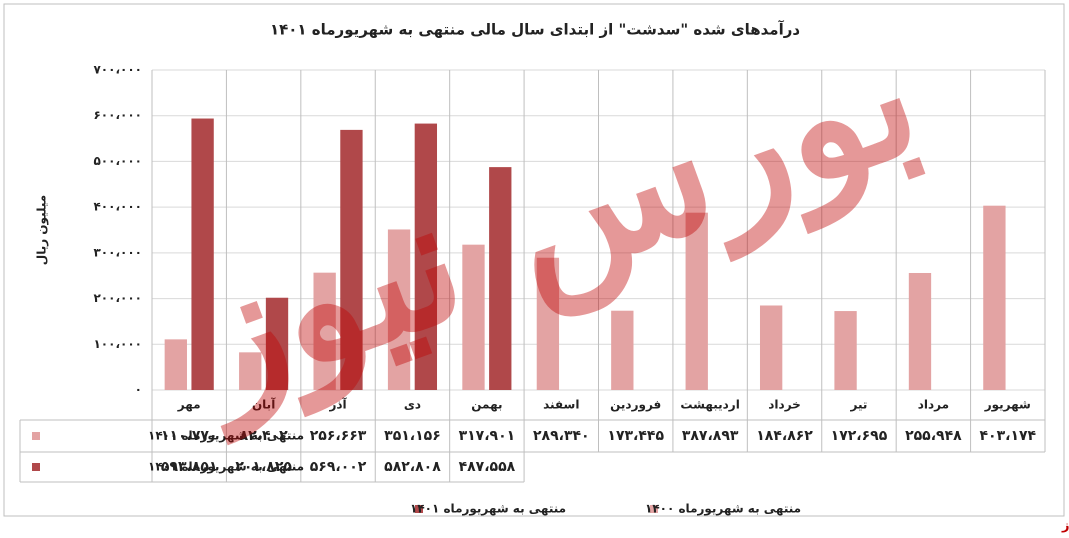 This screenshot has height=538, width=1069. What do you see at coordinates (1007, 436) in the screenshot?
I see `table-value: ۴۰۳،۱۷۴` at bounding box center [1007, 436].